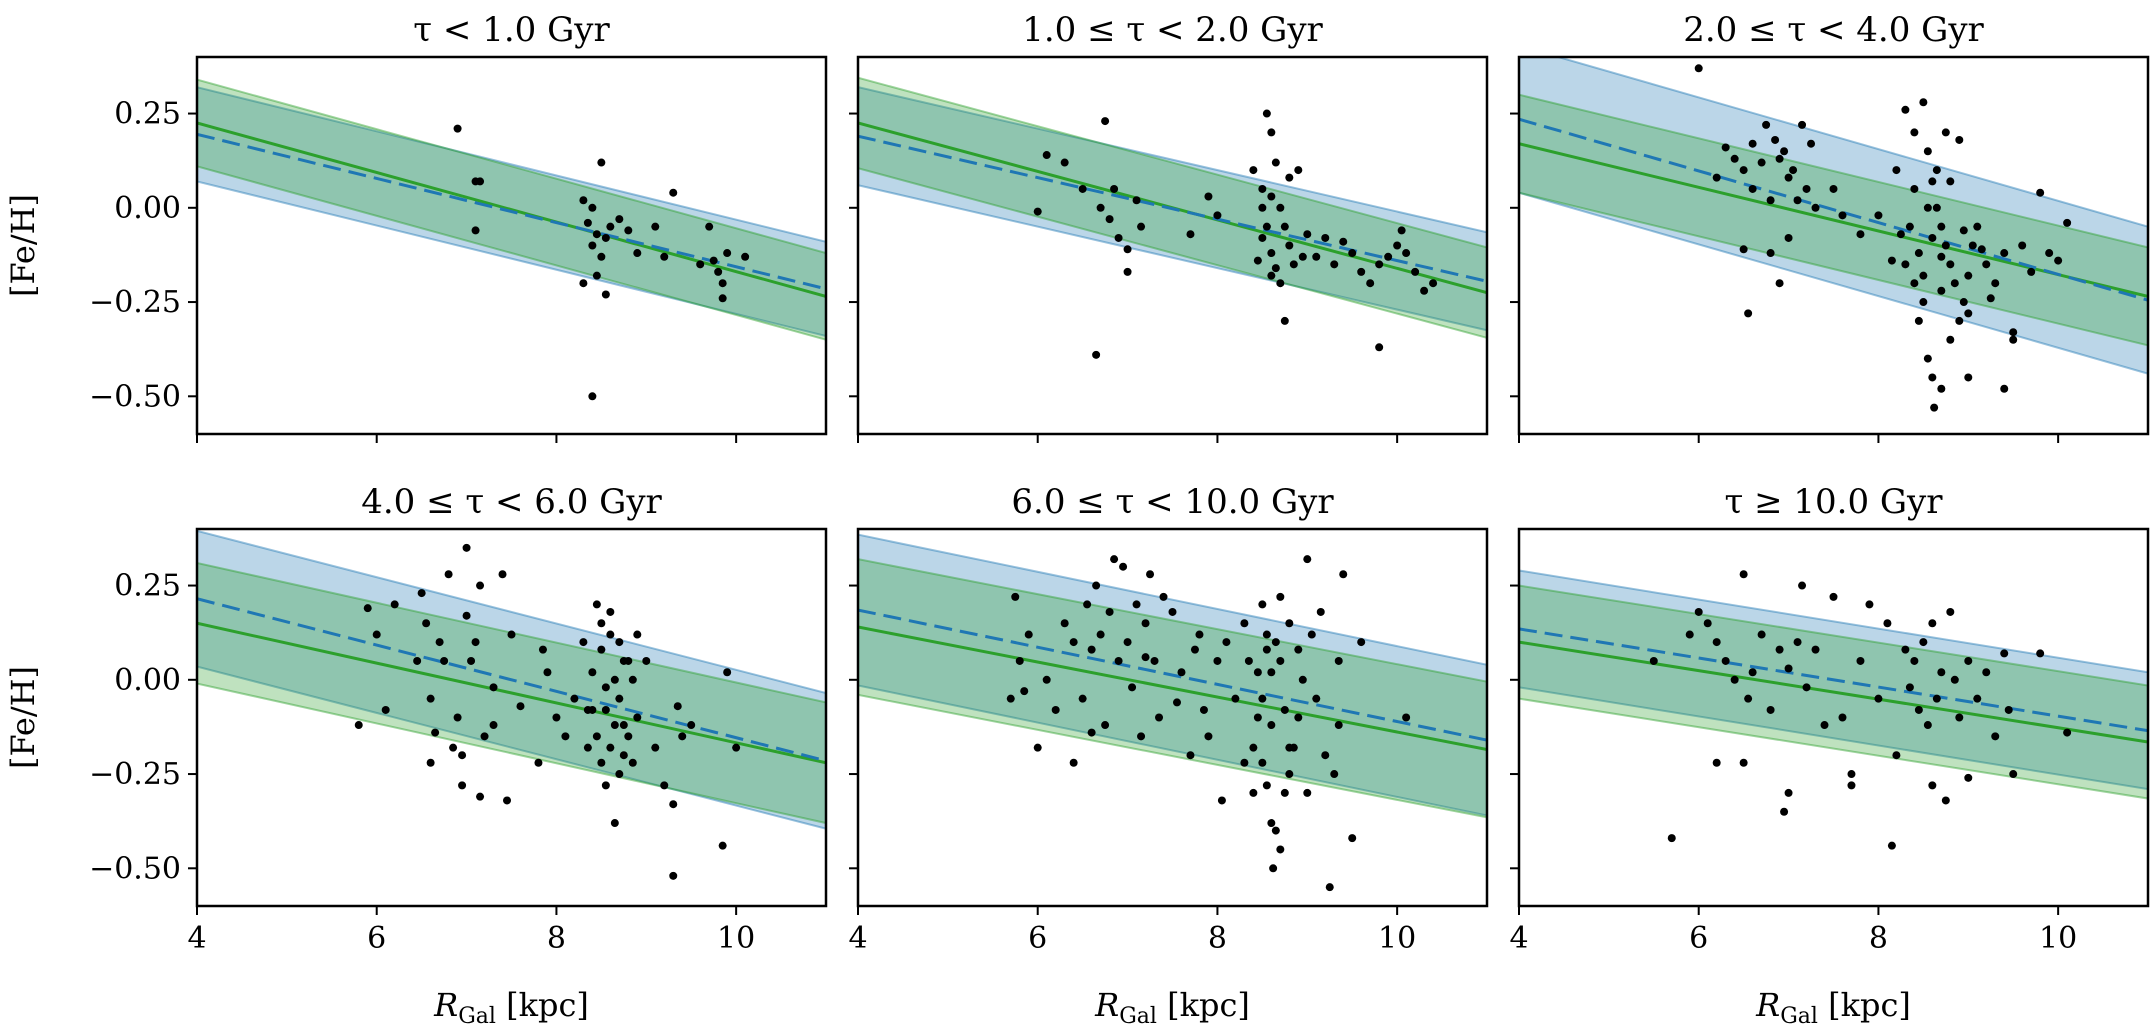 The image size is (2152, 1034). I want to click on x-axis-label-subscript: Gal, so click(1138, 1016).